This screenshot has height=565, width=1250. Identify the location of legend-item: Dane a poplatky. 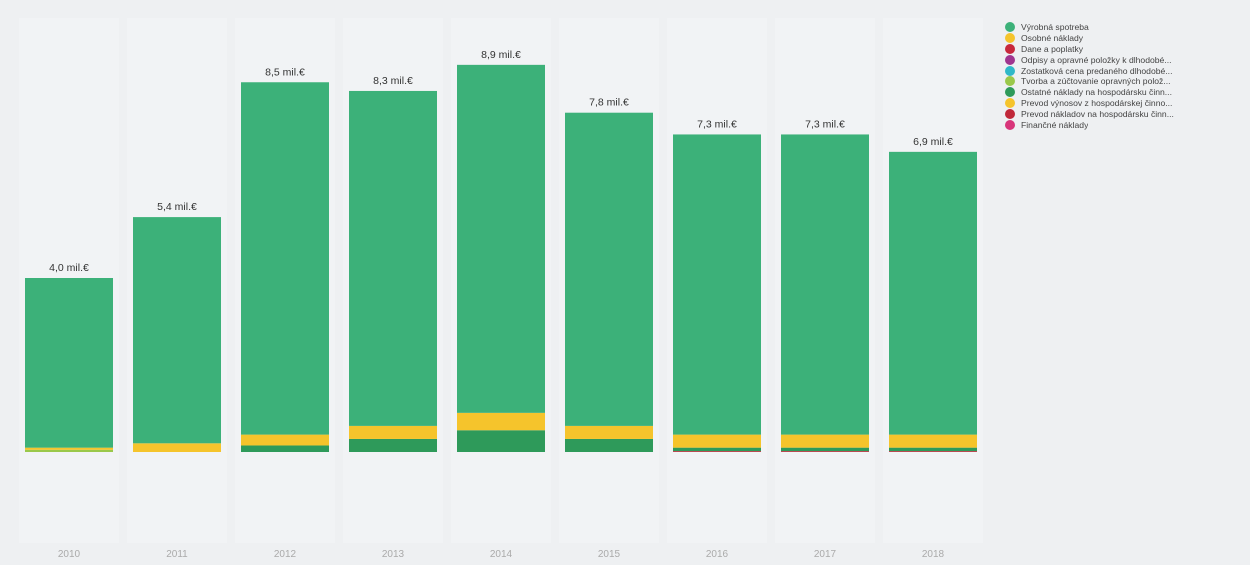
(1125, 49).